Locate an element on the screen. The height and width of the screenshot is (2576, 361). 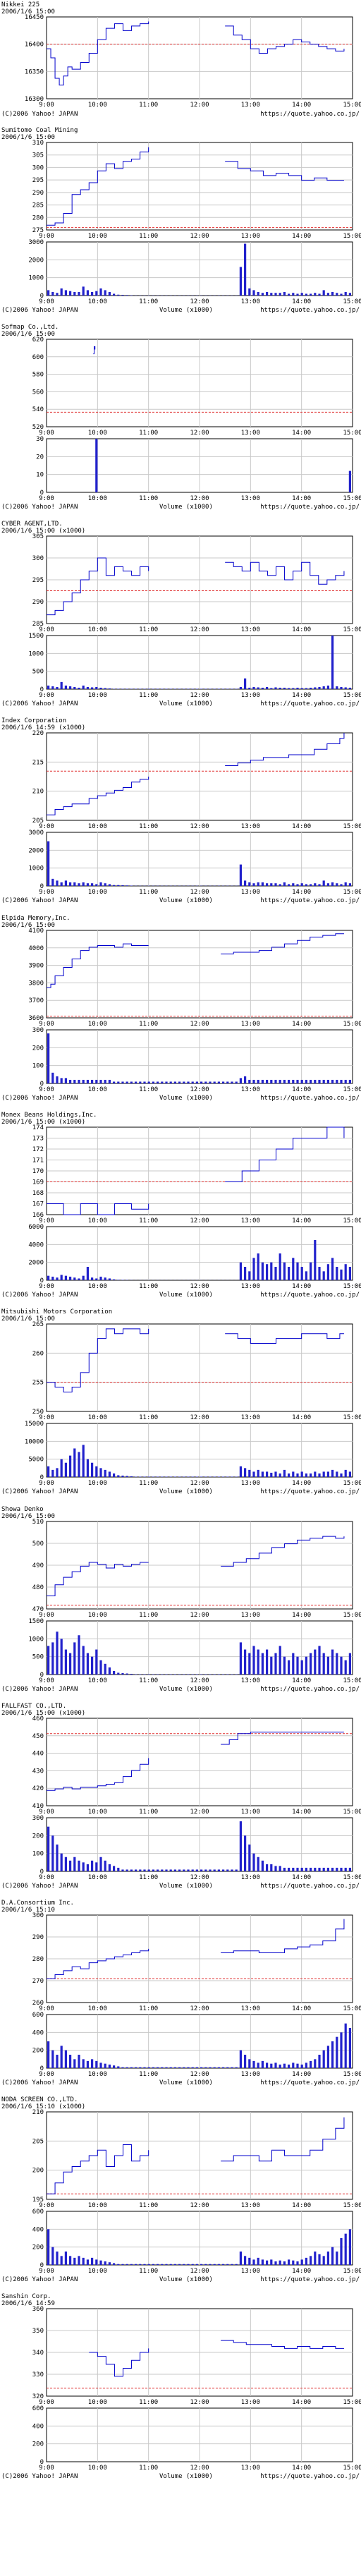
chart-title: Elpida Memory,Inc. is located at coordinates (36, 918).